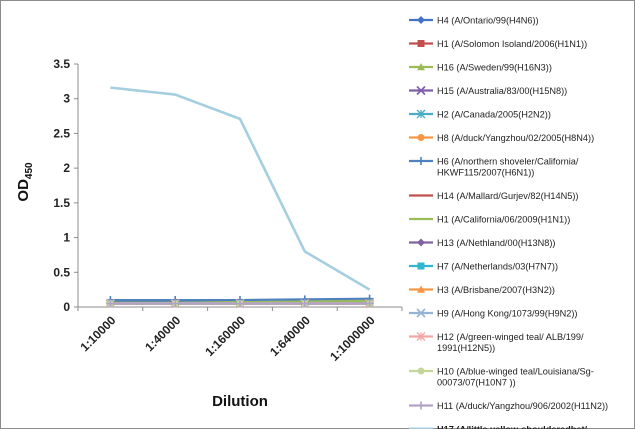 This screenshot has height=429, width=635. I want to click on legend-label: H4 (A/Ontario/99(H4N6)), so click(488, 21).